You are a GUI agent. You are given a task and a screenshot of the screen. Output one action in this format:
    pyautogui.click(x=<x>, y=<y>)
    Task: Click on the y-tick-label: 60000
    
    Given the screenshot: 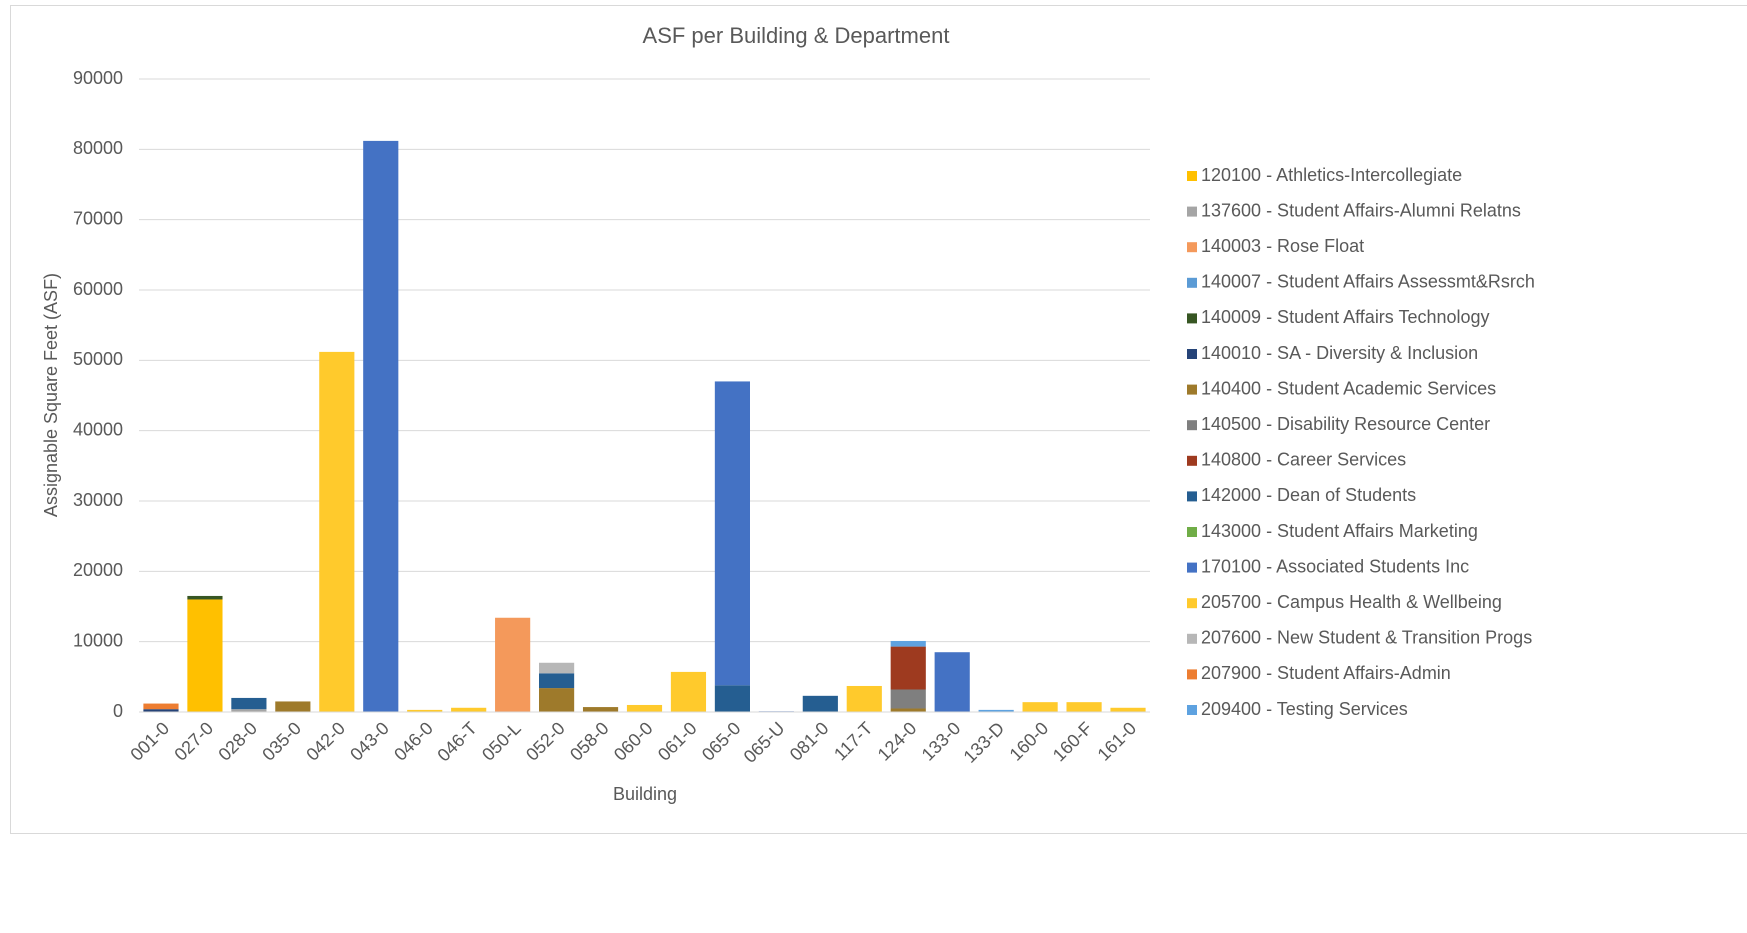 What is the action you would take?
    pyautogui.click(x=98, y=289)
    